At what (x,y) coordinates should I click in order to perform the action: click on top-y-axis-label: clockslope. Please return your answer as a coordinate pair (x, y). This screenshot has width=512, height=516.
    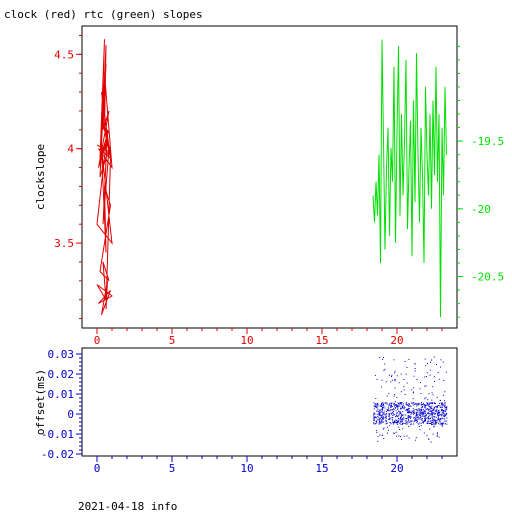
    Looking at the image, I should click on (40, 177).